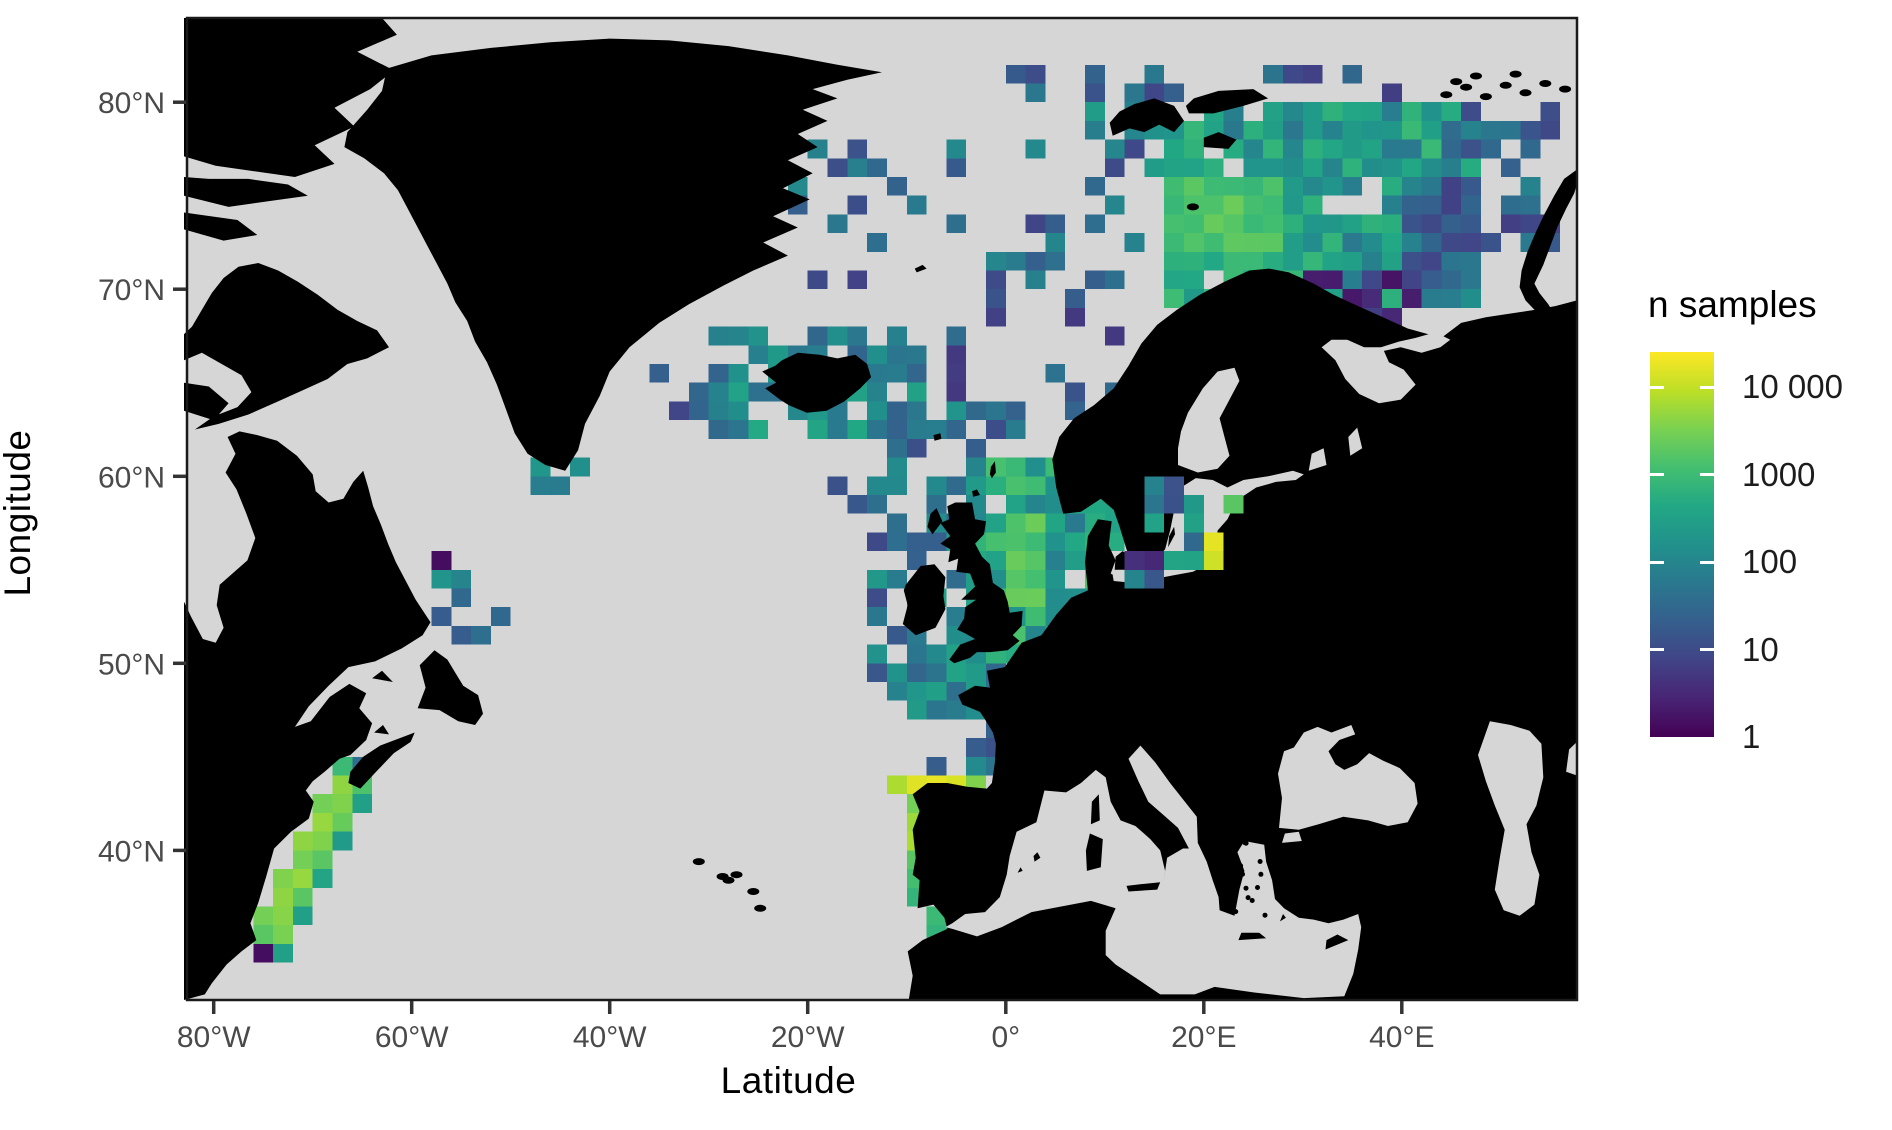 This screenshot has height=1130, width=1892. What do you see at coordinates (808, 1037) in the screenshot?
I see `x-tick-label: 20°W` at bounding box center [808, 1037].